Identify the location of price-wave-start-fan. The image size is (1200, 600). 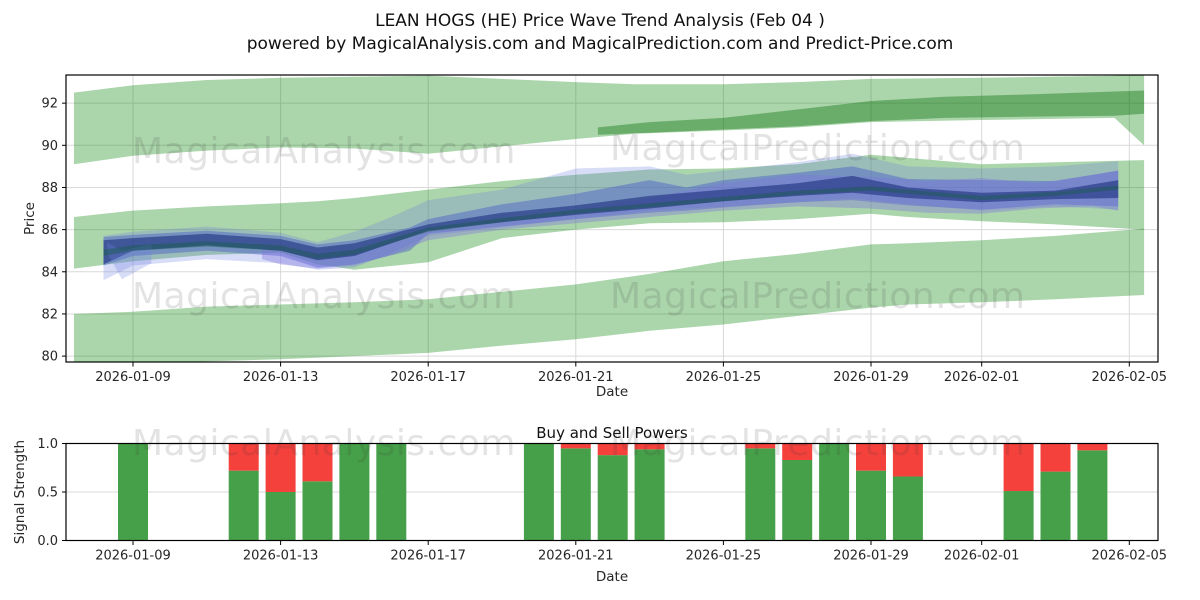
(129, 261).